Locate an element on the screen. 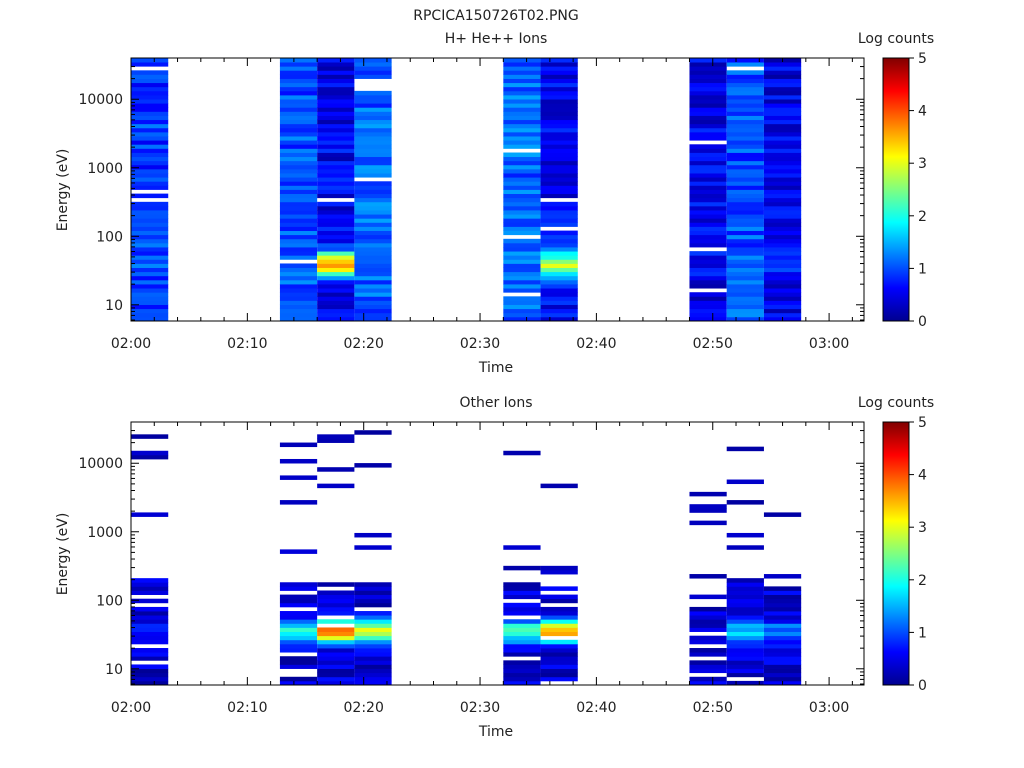  colorbar-ticks: 0 1 2 3 4 5 is located at coordinates (918, 190).